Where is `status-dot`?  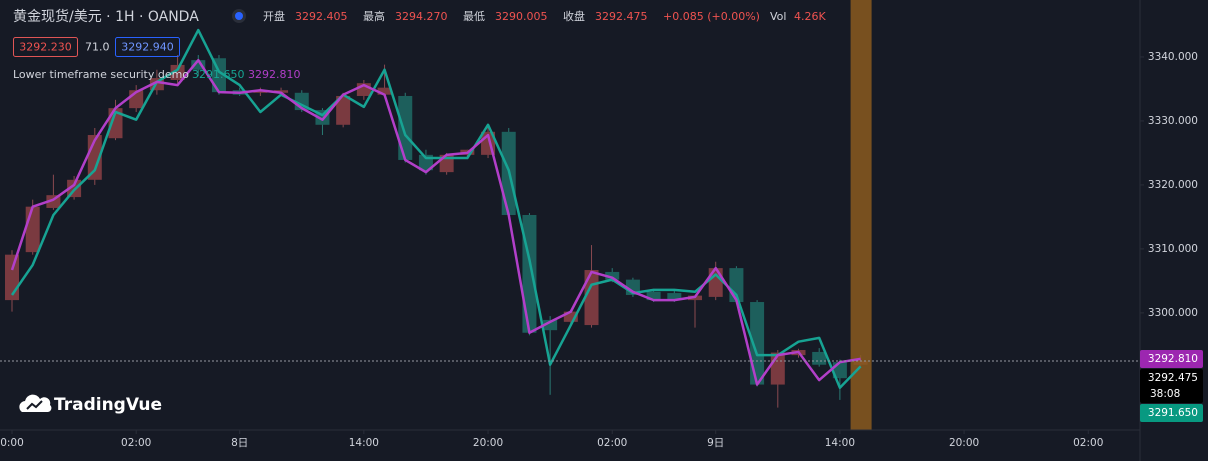
status-dot is located at coordinates (239, 16).